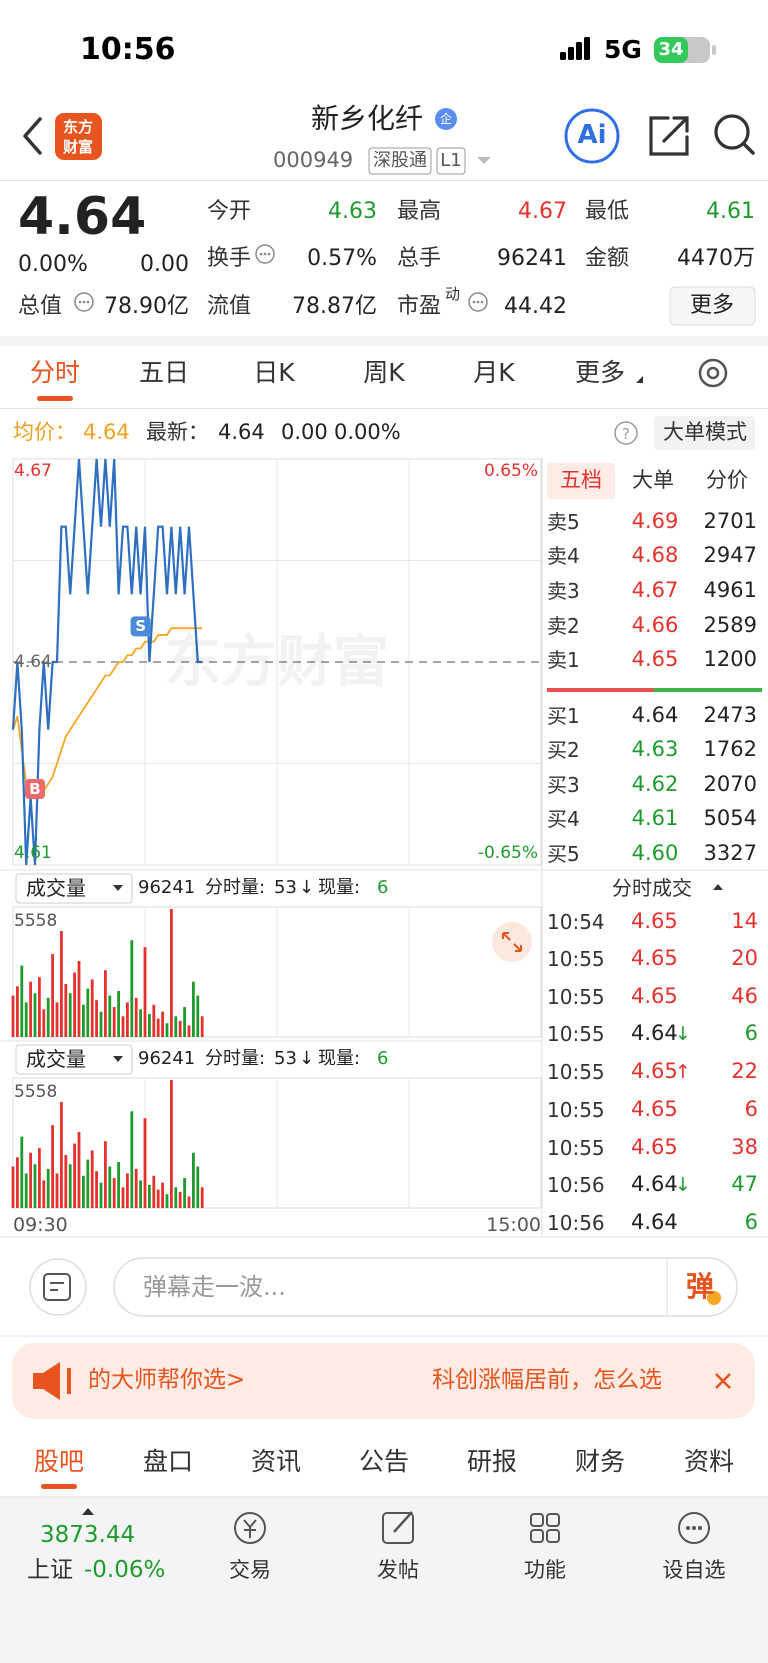 This screenshot has height=1663, width=768. I want to click on more-label: 更多, so click(712, 305).